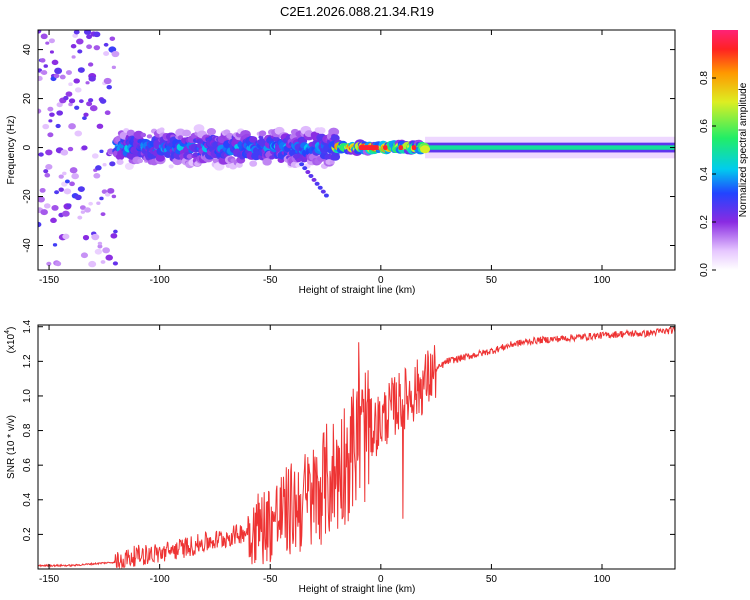 This screenshot has width=750, height=600. What do you see at coordinates (27, 361) in the screenshot?
I see `snr-y-tick-label: 1.2` at bounding box center [27, 361].